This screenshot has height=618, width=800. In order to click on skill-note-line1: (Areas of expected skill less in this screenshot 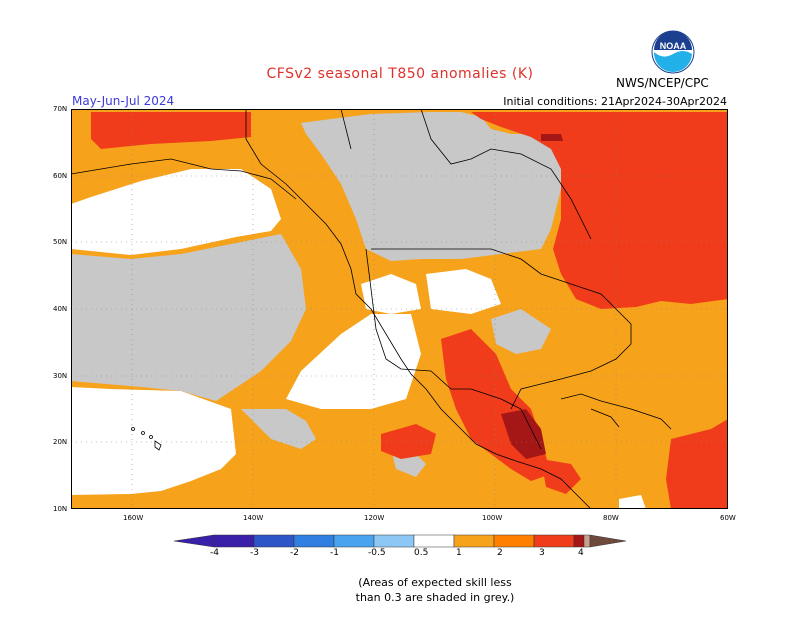, I will do `click(435, 582)`.